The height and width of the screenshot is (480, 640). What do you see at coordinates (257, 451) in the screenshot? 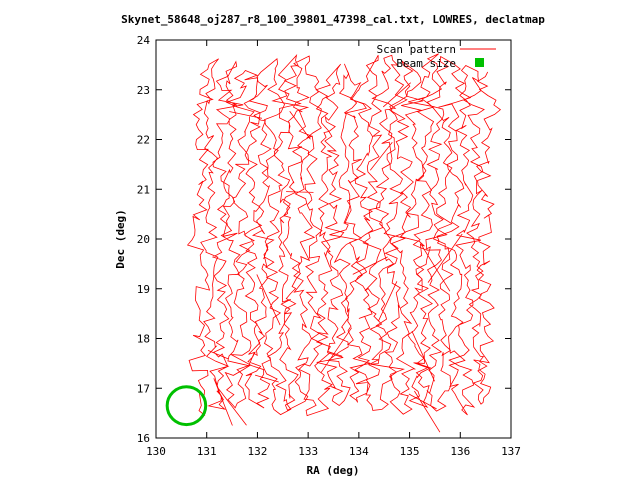
I see `x-tick-label: 132` at bounding box center [257, 451].